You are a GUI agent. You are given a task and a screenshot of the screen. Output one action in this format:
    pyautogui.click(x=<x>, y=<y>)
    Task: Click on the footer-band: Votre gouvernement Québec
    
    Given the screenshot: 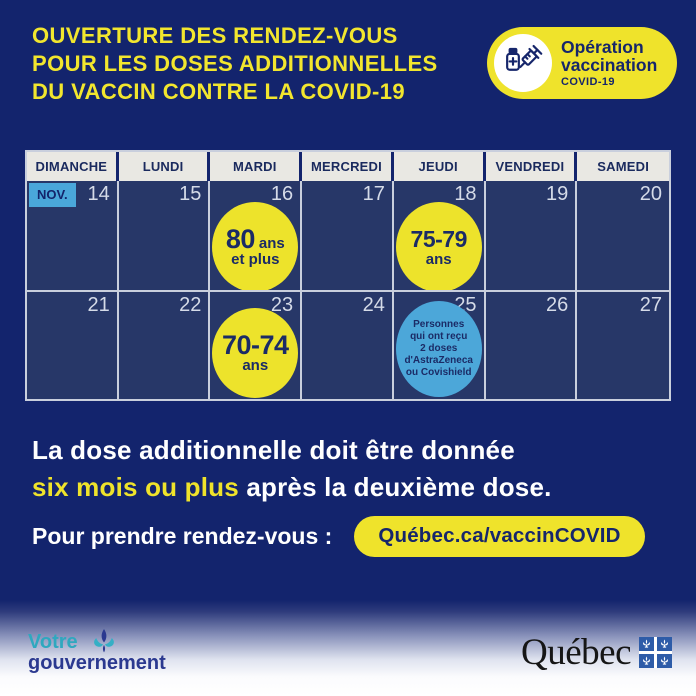 What is the action you would take?
    pyautogui.click(x=348, y=648)
    